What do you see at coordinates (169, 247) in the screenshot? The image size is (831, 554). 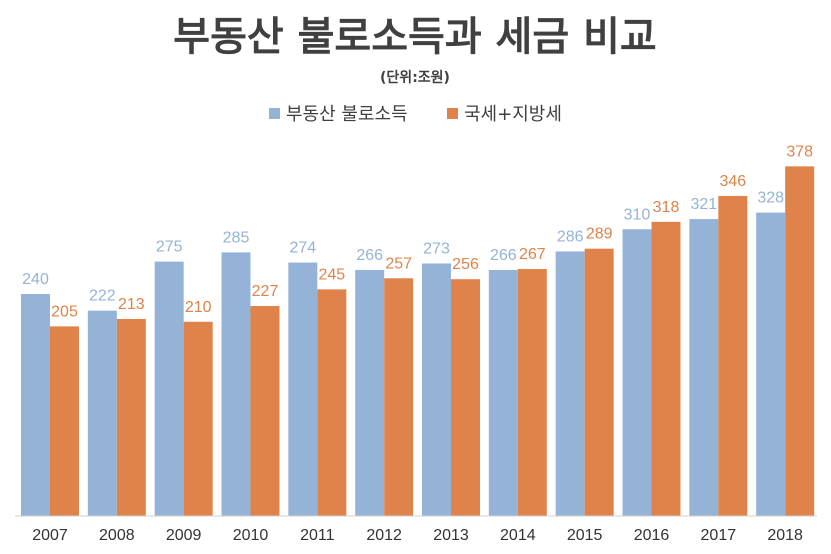 I see `data-label-real-estate-2009: 275` at bounding box center [169, 247].